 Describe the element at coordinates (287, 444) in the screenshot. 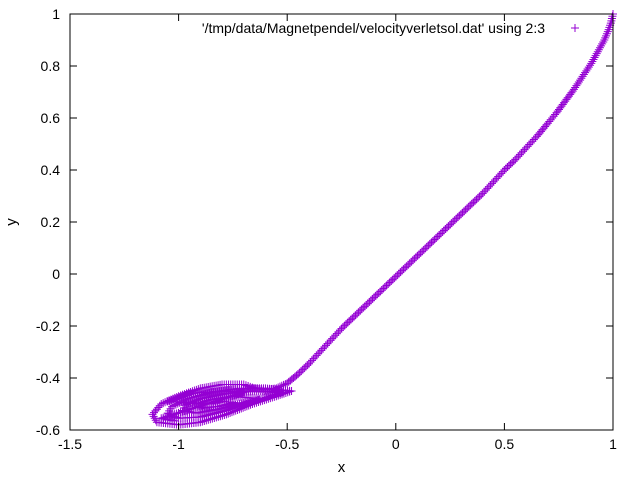

I see `x-tick-label: -0.5` at that location.